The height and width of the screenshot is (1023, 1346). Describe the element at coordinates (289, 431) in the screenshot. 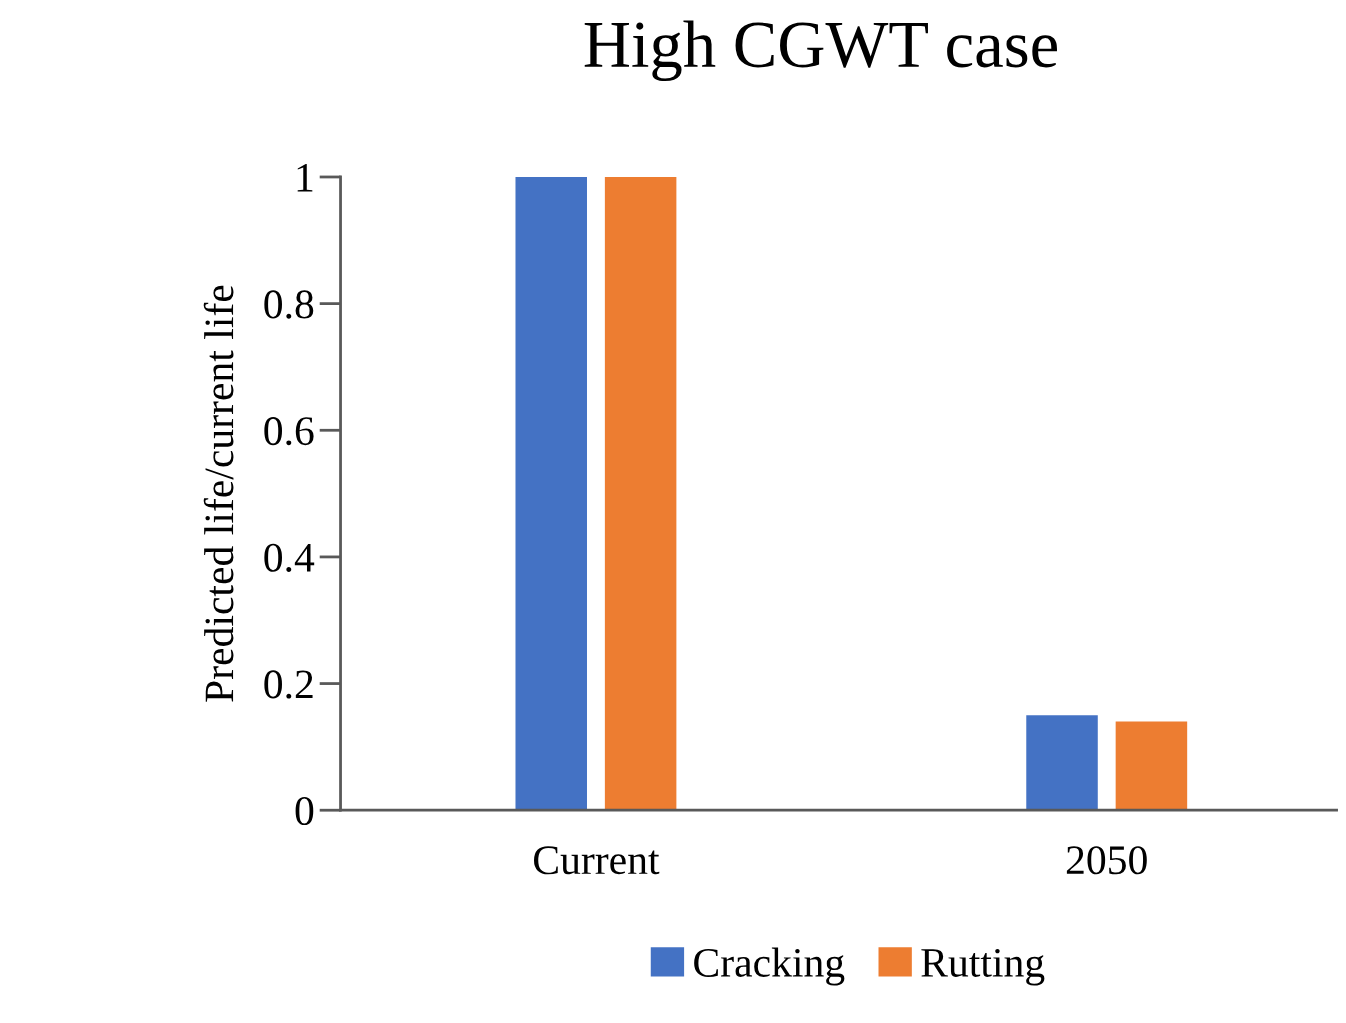

I see `y-tick-label: 0.6` at that location.